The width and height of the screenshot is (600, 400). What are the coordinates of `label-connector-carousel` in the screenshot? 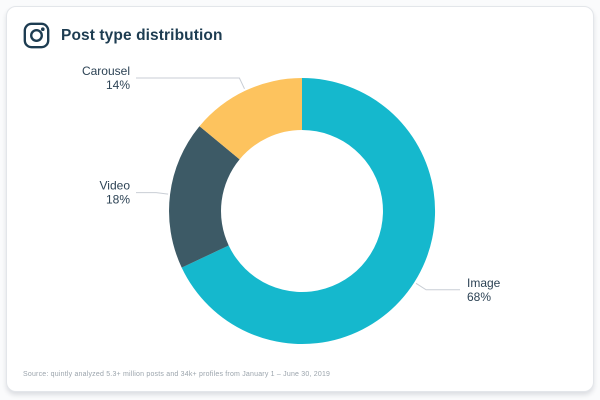 It's located at (190, 83).